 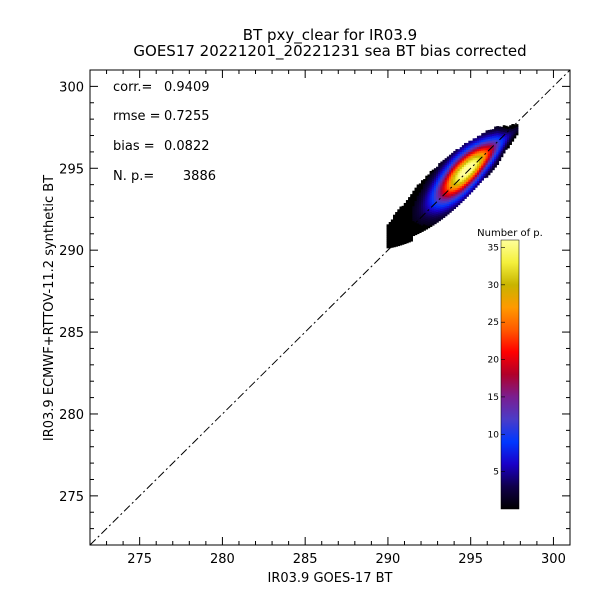 I want to click on chart-title: BT pxy_clear for IR03.9, so click(x=330, y=35).